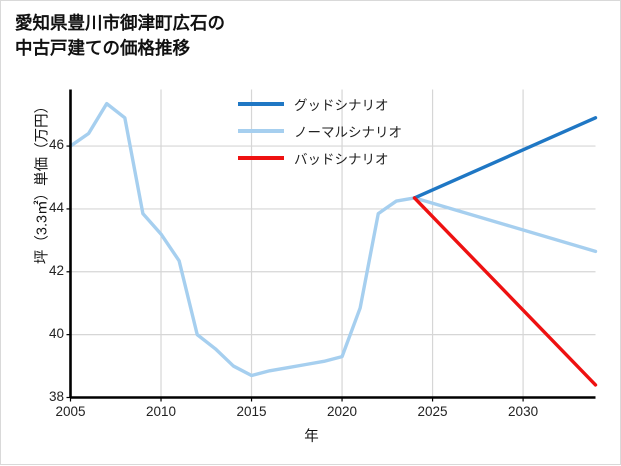  I want to click on legend-entry: ノーマルシナリオ, so click(320, 131).